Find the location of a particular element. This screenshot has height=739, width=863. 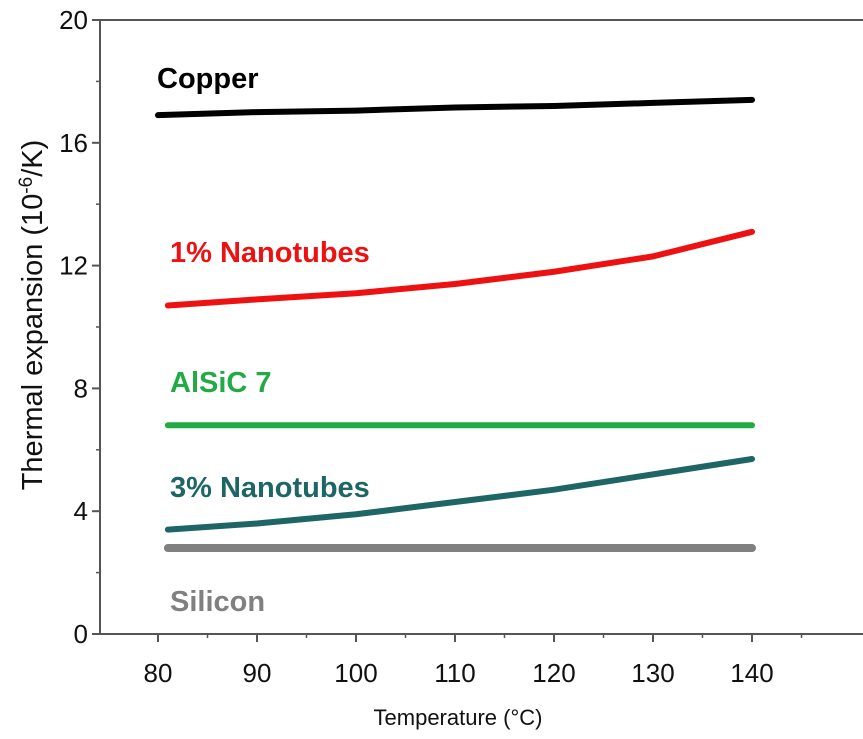

series-line-copper is located at coordinates (455, 107).